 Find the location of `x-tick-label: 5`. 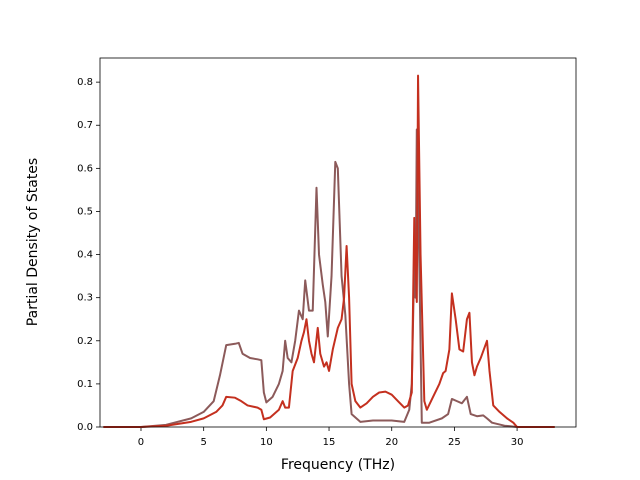

x-tick-label: 5 is located at coordinates (203, 442).